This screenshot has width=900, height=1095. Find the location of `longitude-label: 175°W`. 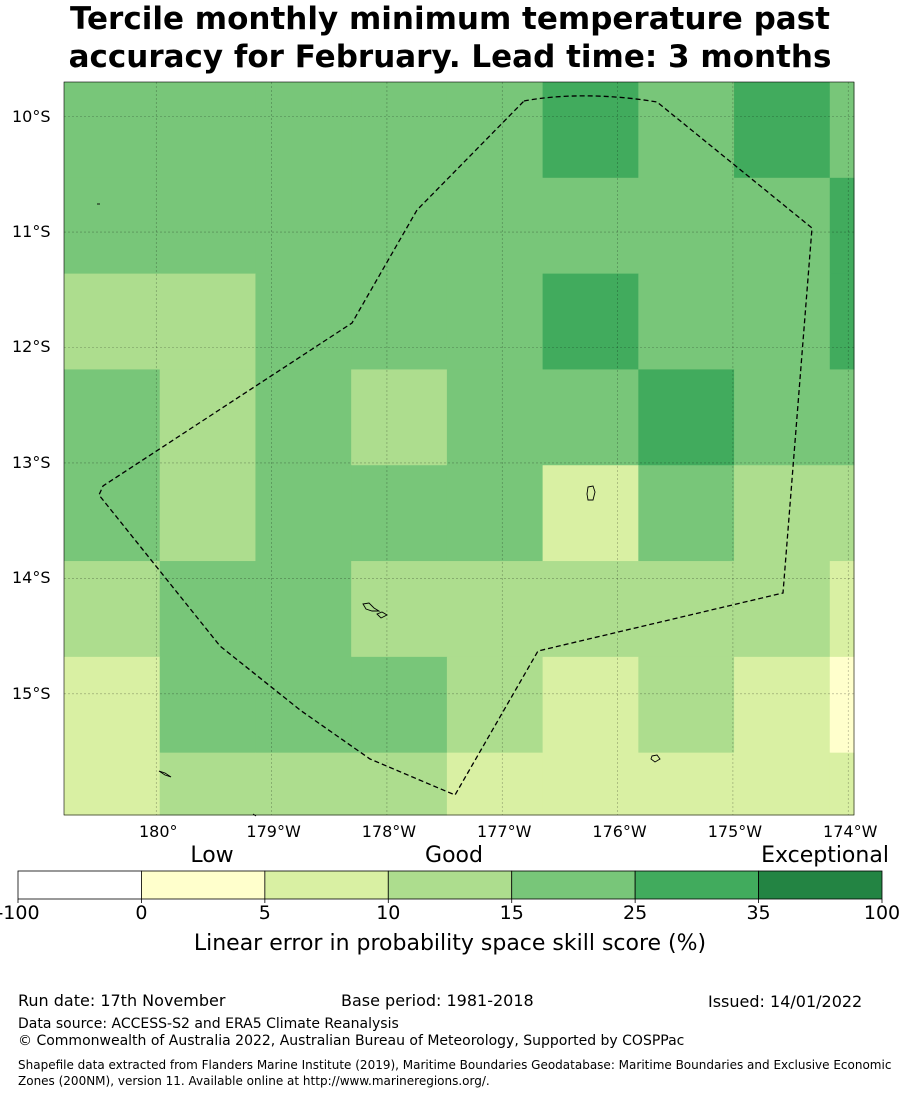

longitude-label: 175°W is located at coordinates (735, 831).